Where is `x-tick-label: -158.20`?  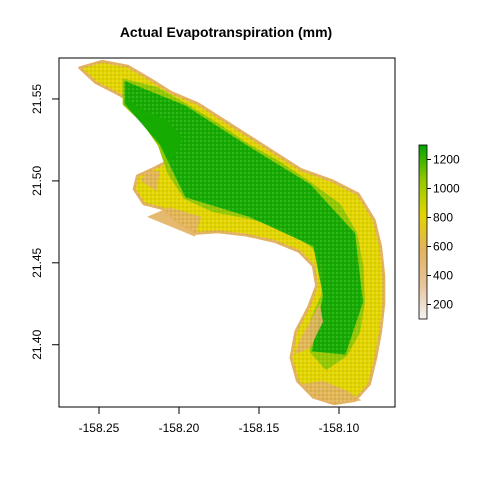 x-tick-label: -158.20 is located at coordinates (179, 428).